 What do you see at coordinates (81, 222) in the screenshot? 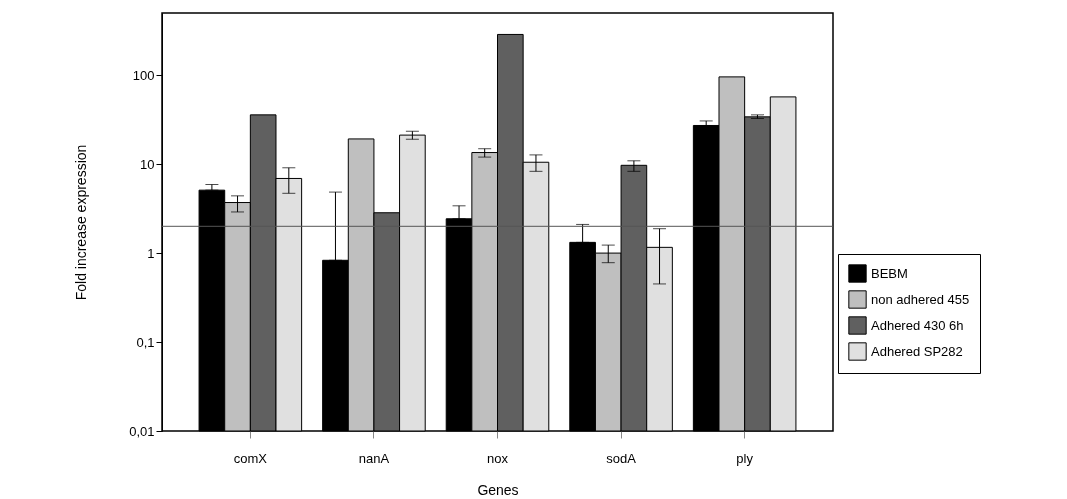
I see `y-axis-title: Fold increase expression` at bounding box center [81, 222].